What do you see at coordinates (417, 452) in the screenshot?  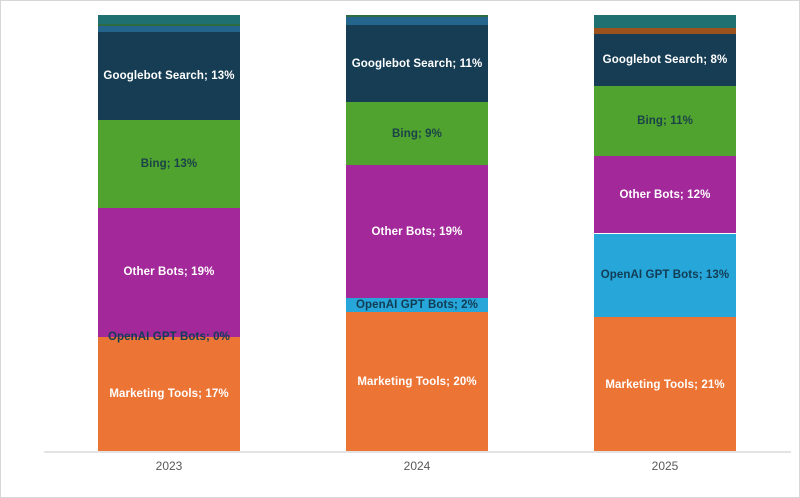 I see `x-axis-line` at bounding box center [417, 452].